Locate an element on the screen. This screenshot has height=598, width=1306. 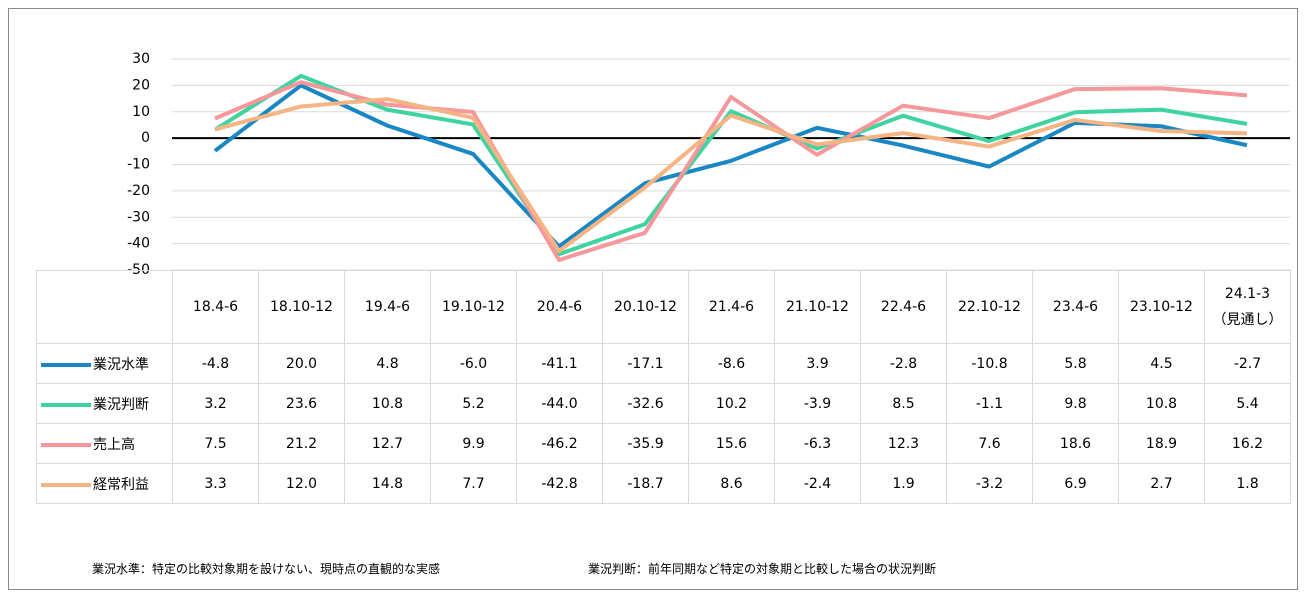
y-tick-label: 0 is located at coordinates (145, 138).